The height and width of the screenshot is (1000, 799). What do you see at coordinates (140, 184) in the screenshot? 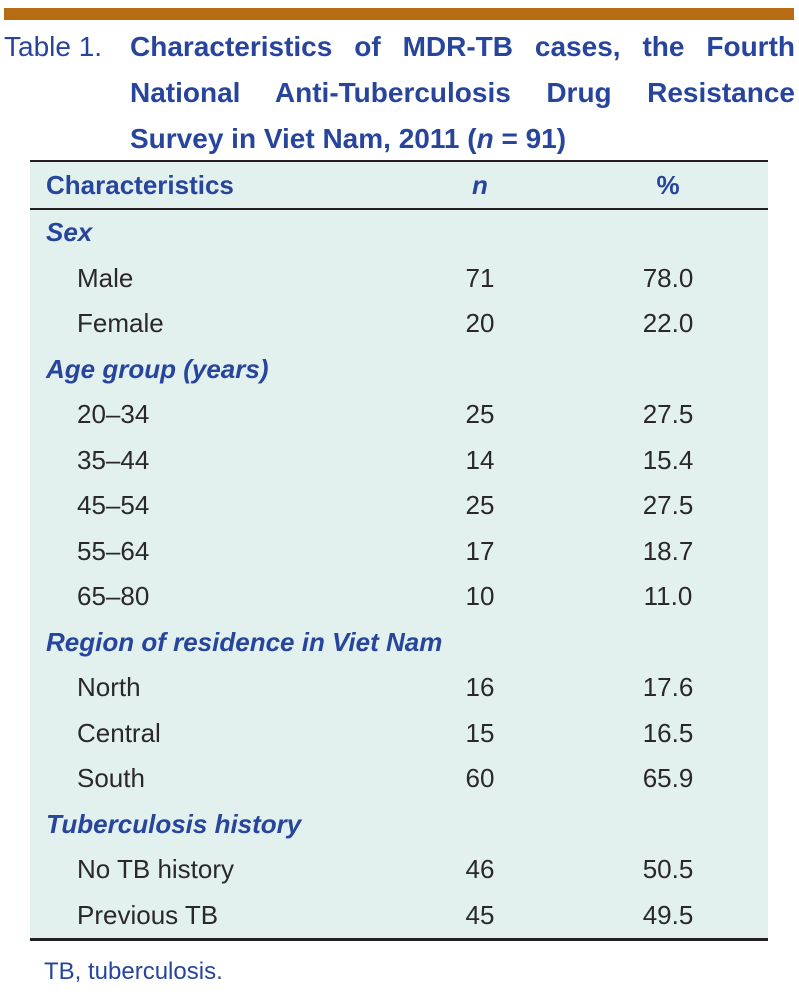
I see `header-characteristics: Characteristics` at bounding box center [140, 184].